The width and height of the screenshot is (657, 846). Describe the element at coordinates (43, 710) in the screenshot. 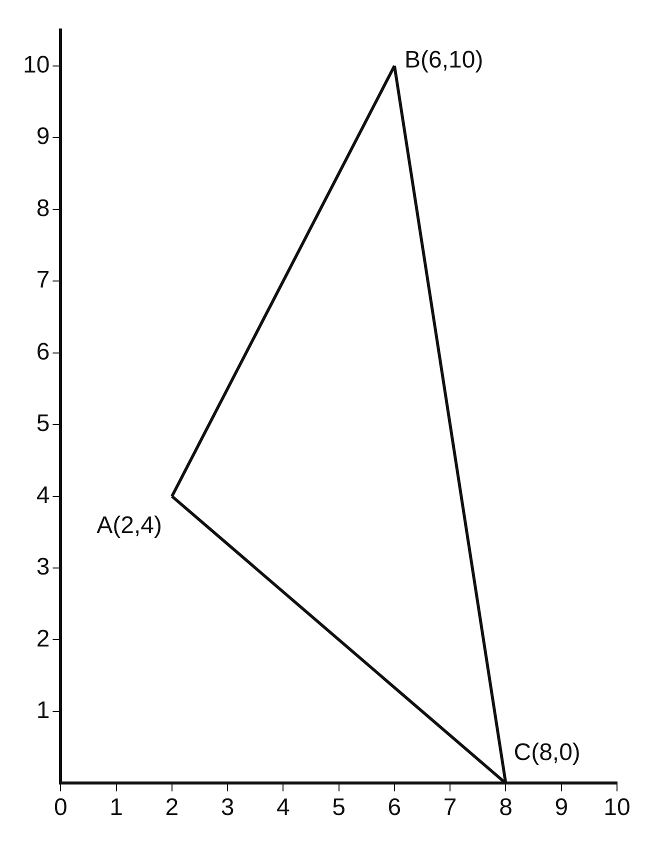

I see `y-tick-label: 1` at that location.